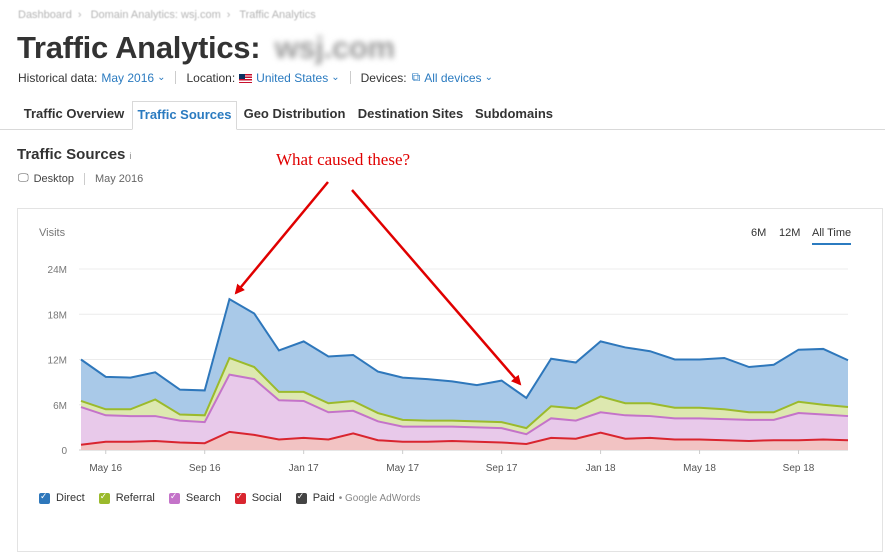 The width and height of the screenshot is (885, 557). I want to click on info-icon: i, so click(130, 156).